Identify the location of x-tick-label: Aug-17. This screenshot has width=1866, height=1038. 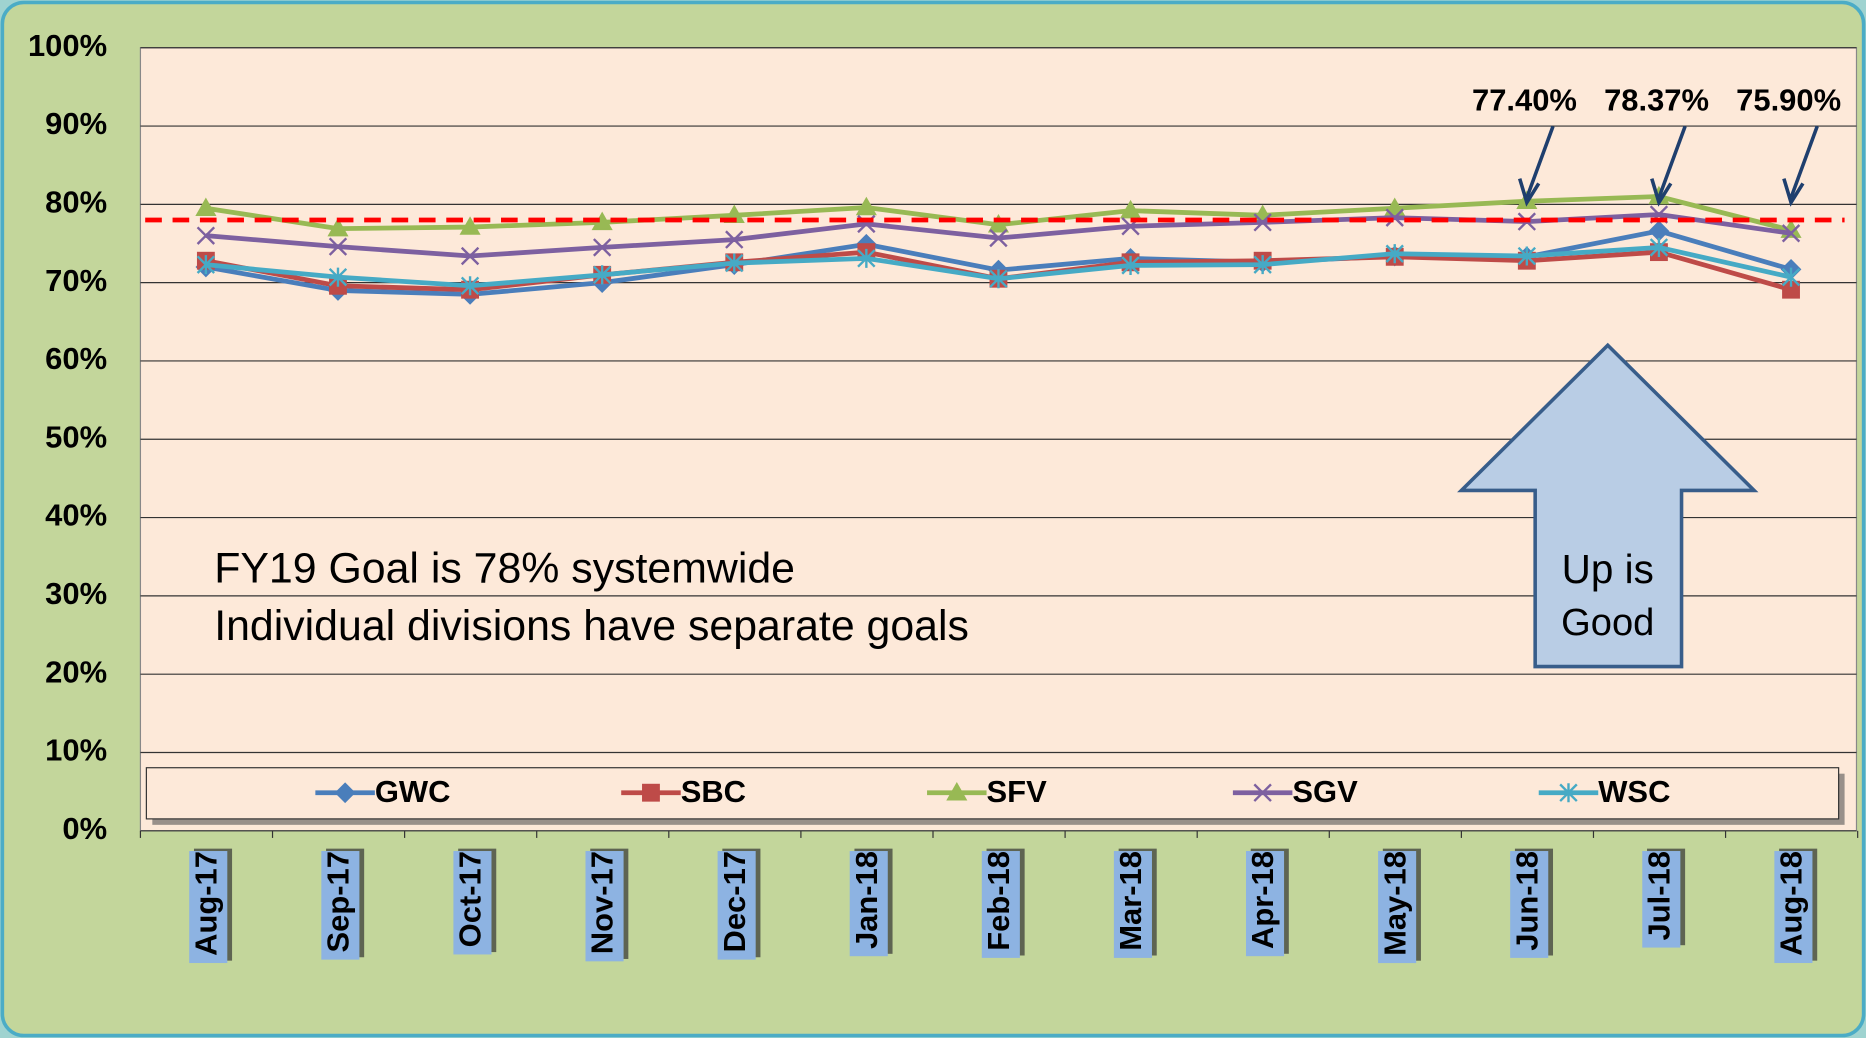
(205, 903).